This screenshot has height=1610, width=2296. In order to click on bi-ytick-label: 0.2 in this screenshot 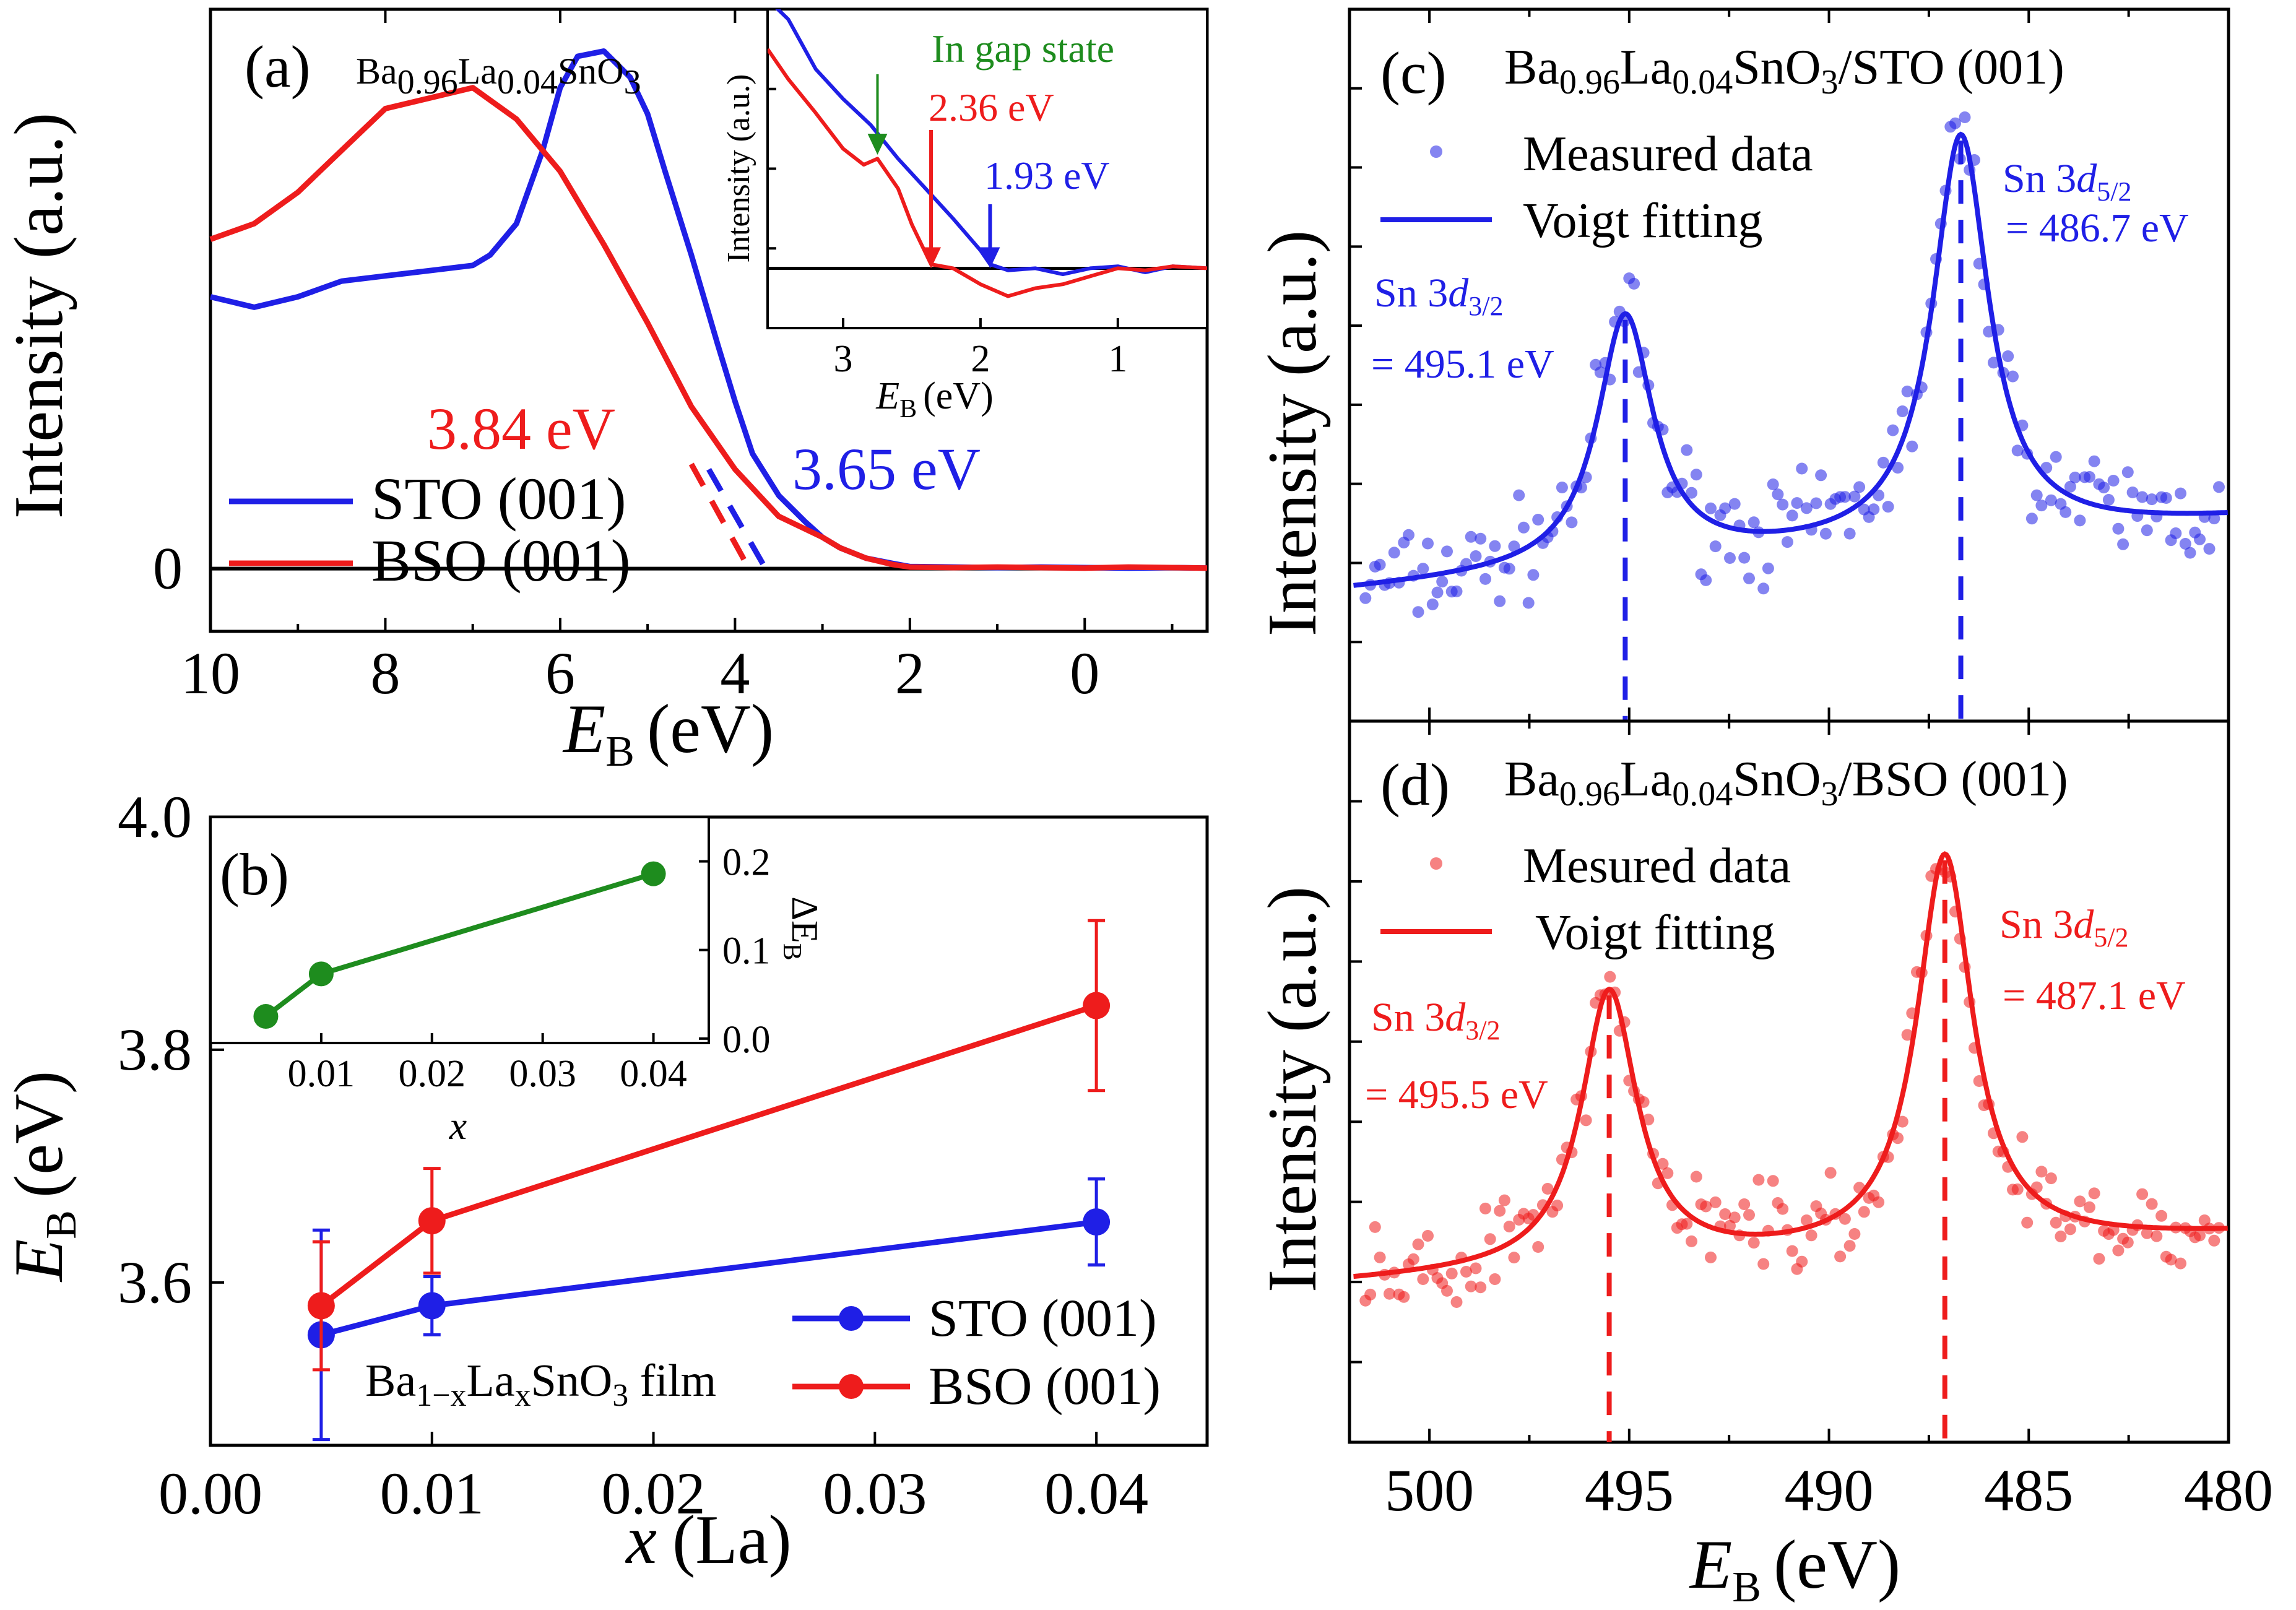, I will do `click(747, 863)`.